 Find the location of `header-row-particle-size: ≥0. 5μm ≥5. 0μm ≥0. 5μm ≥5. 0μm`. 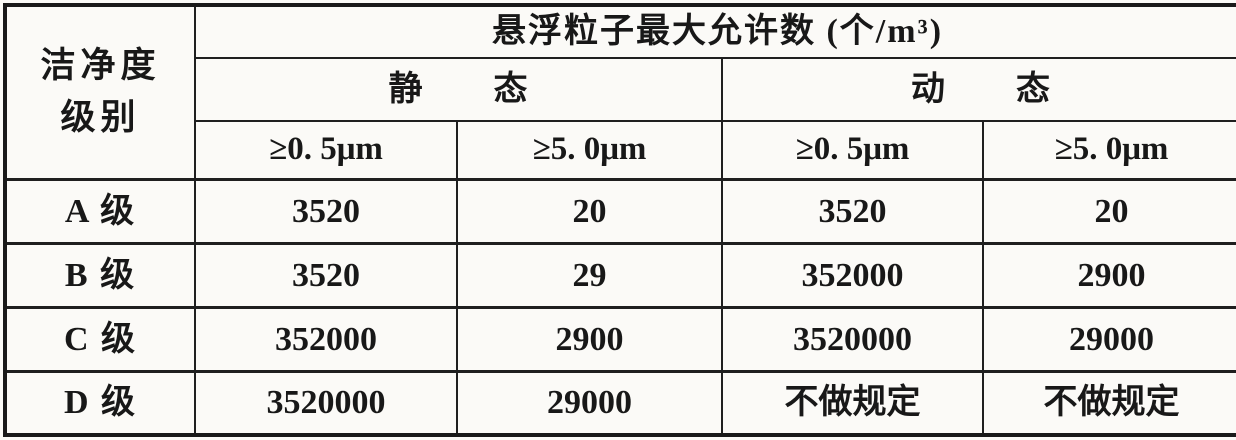

header-row-particle-size: ≥0. 5μm ≥5. 0μm ≥0. 5μm ≥5. 0μm is located at coordinates (620, 150).